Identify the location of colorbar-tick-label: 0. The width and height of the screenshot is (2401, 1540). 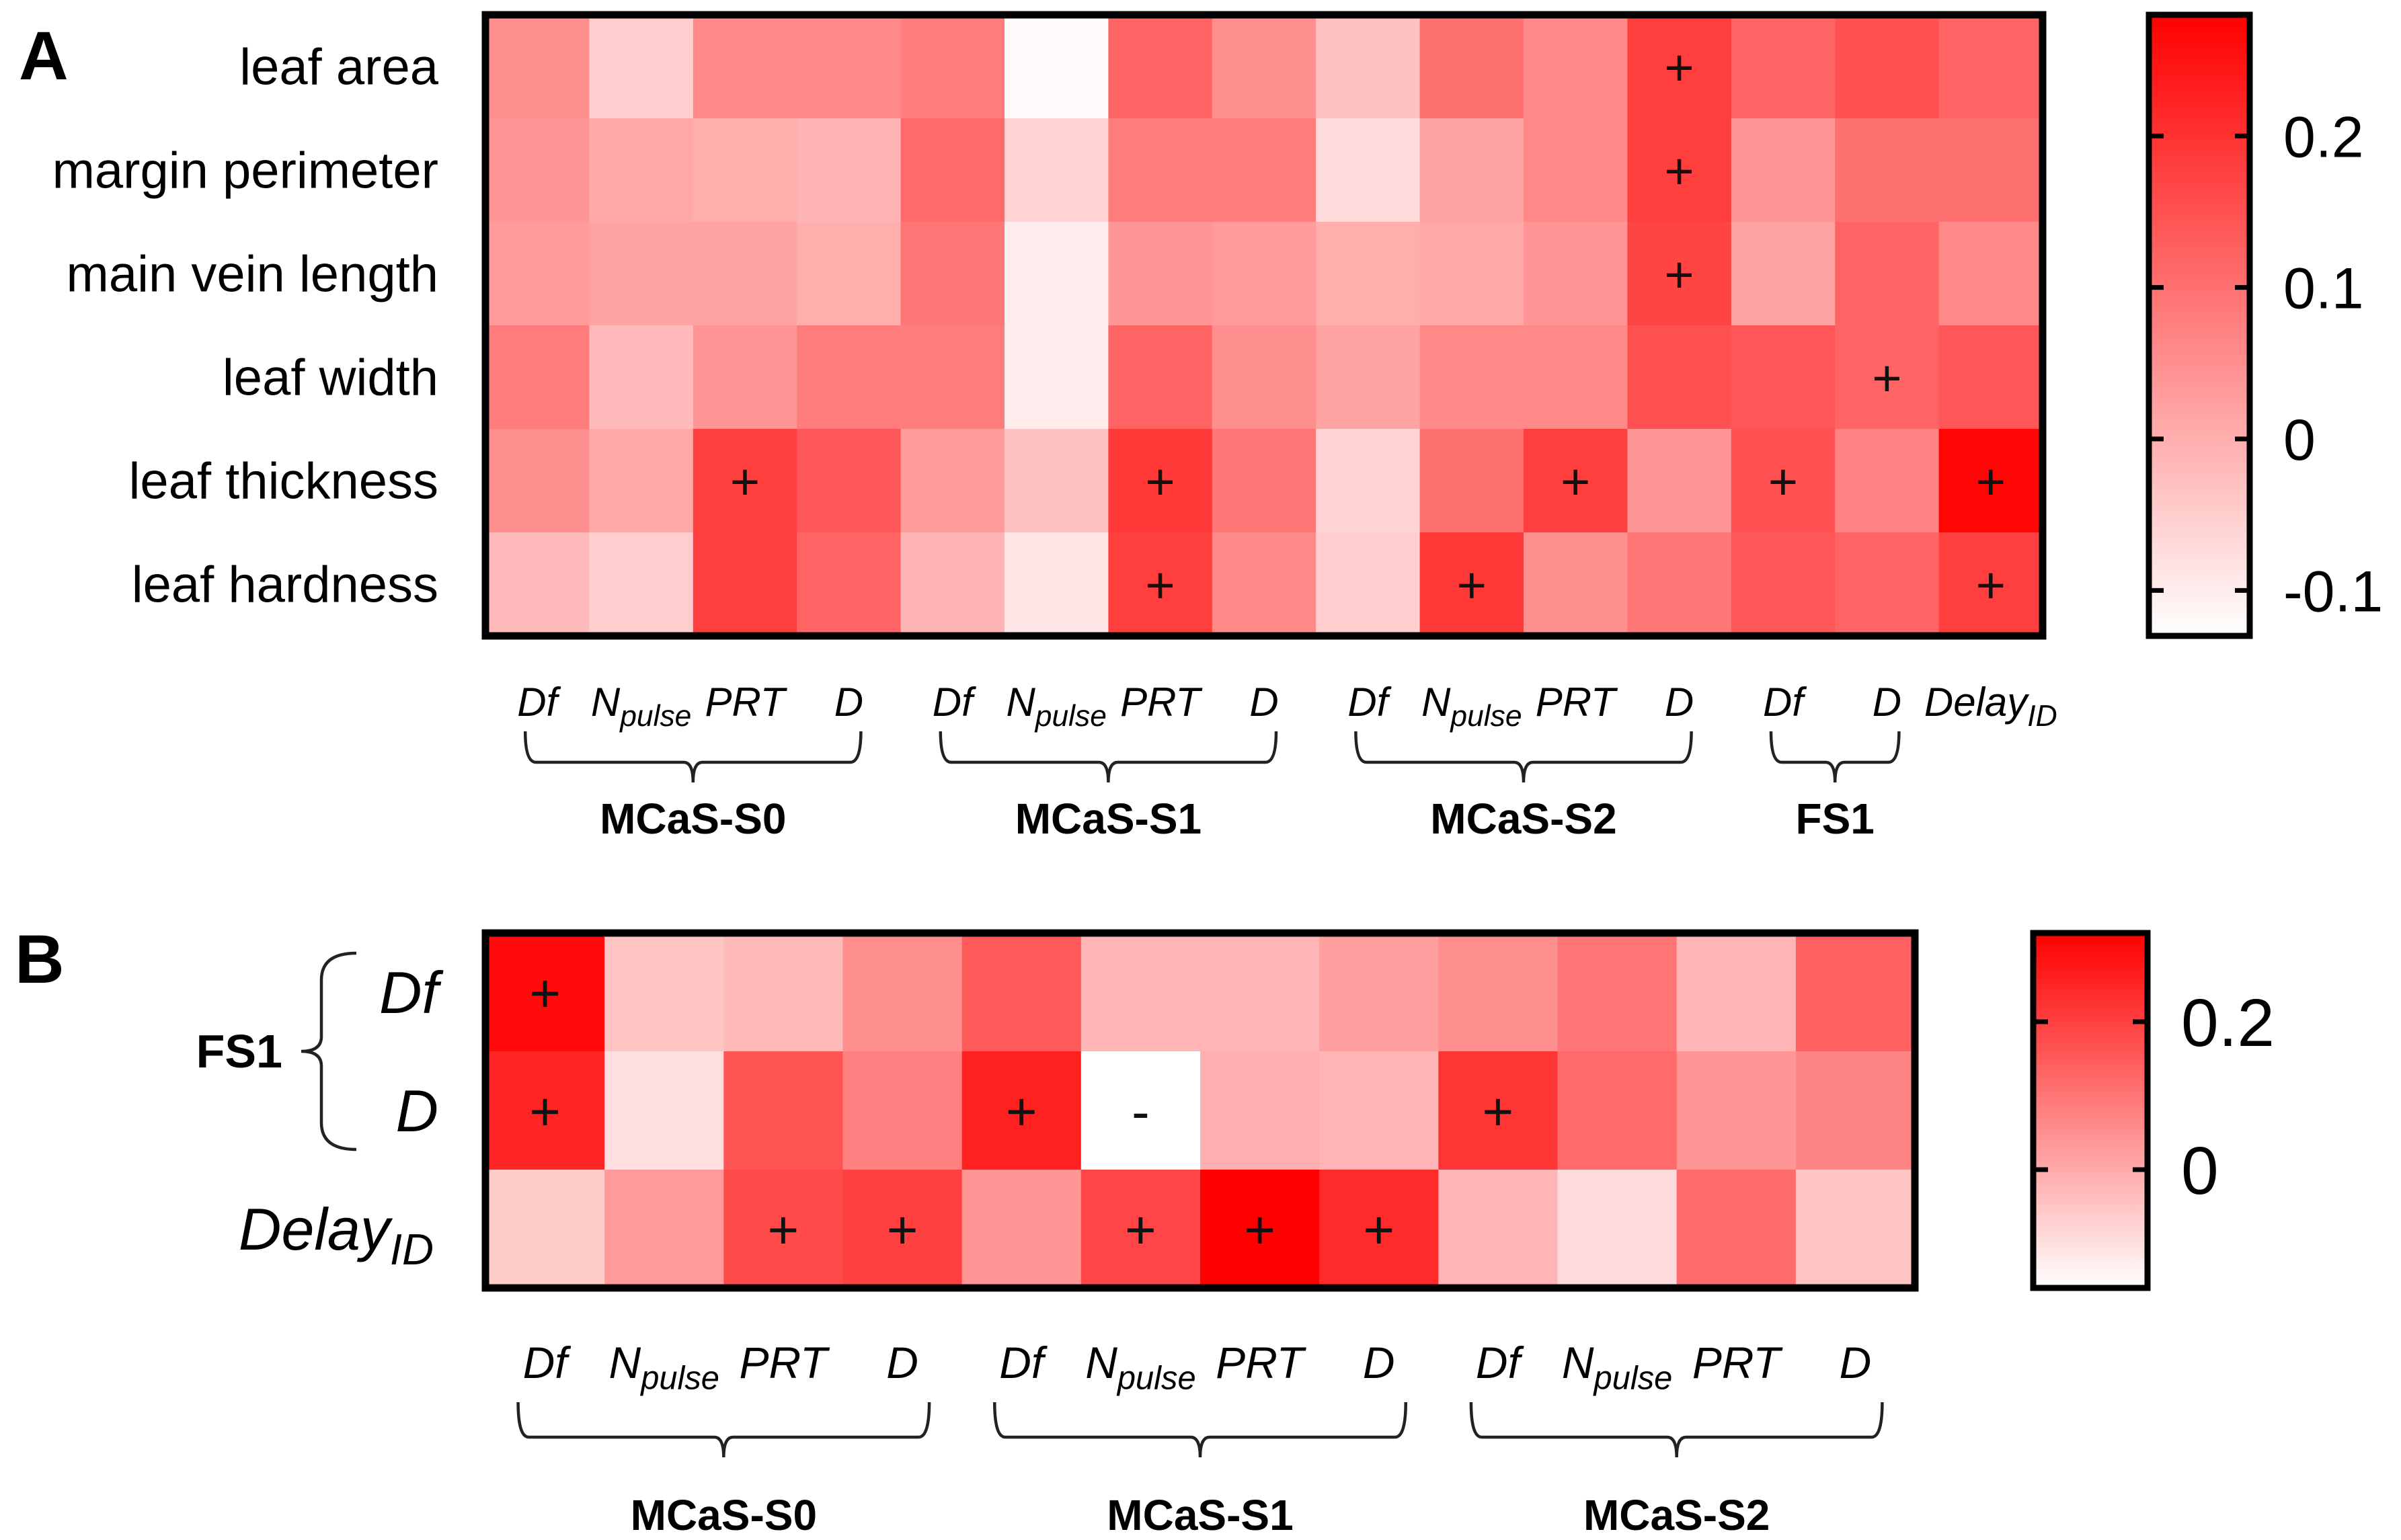
(2299, 441).